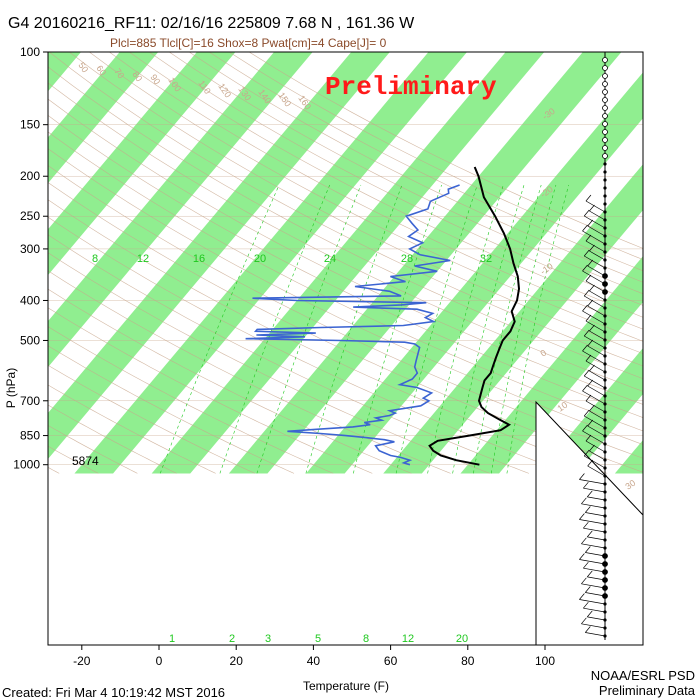  I want to click on wetbulb-label: 0, so click(543, 353).